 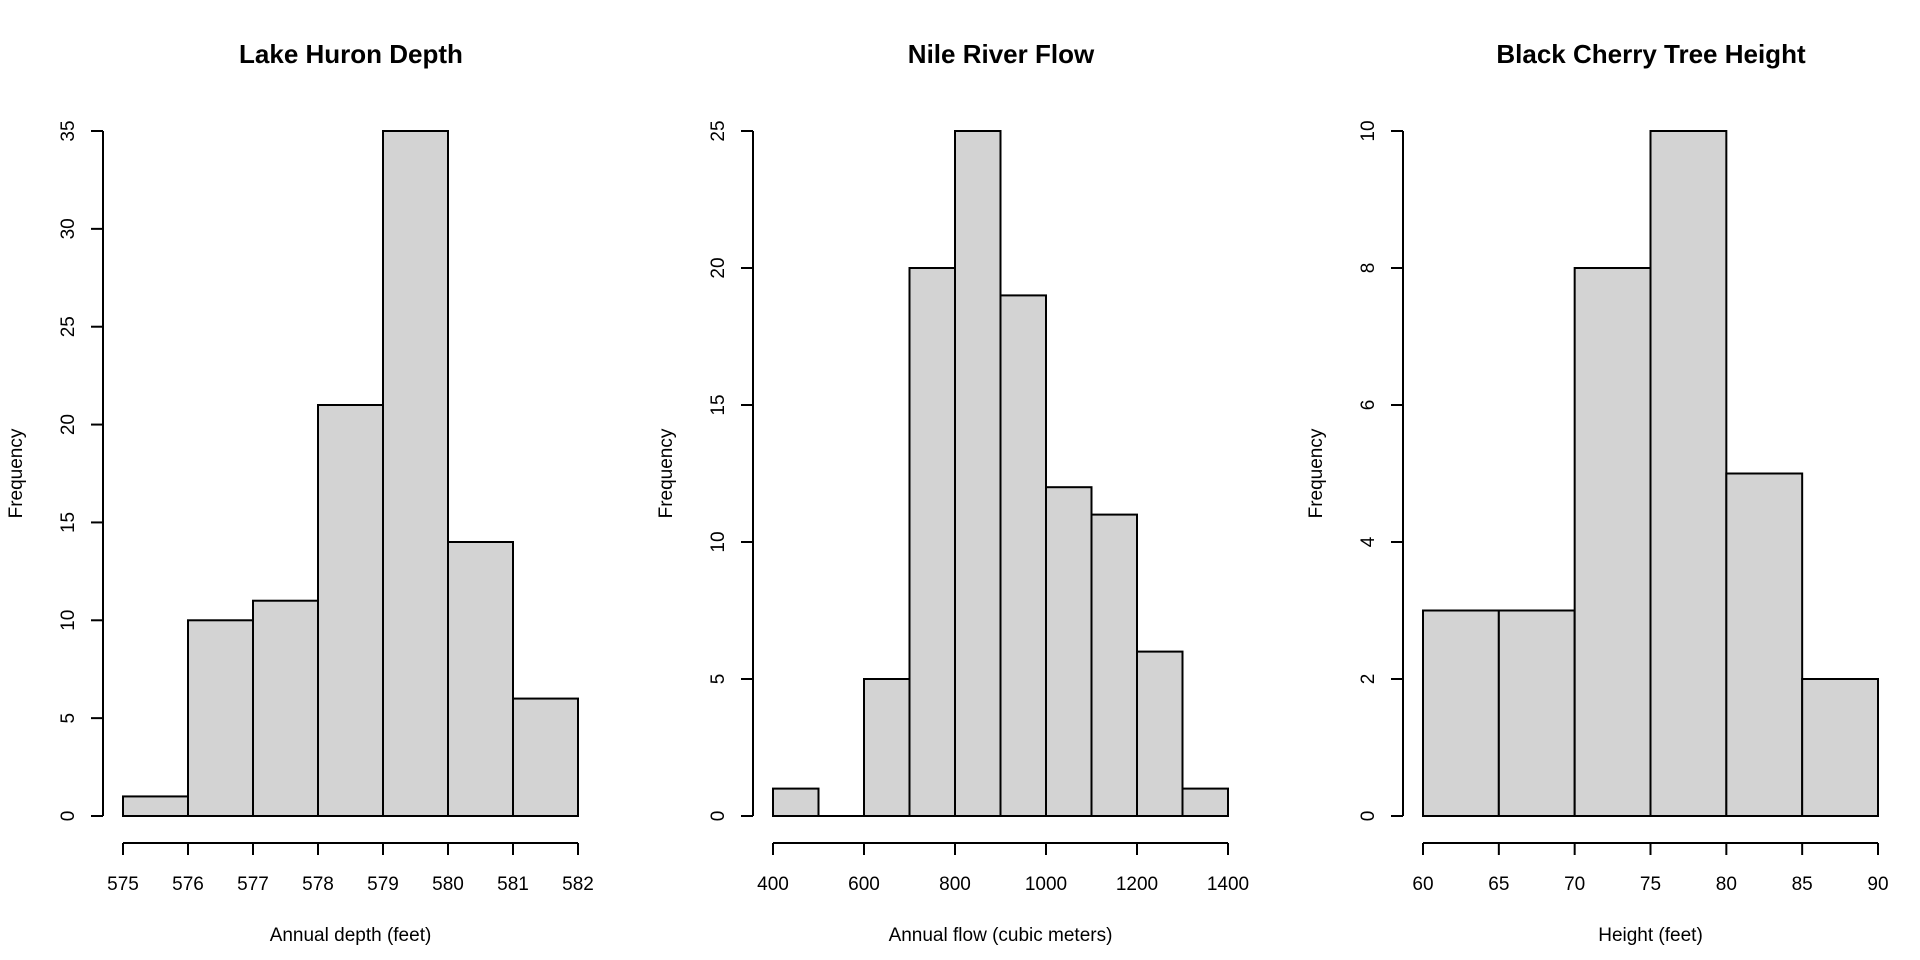 What do you see at coordinates (1498, 884) in the screenshot?
I see `x-tick-label: 65` at bounding box center [1498, 884].